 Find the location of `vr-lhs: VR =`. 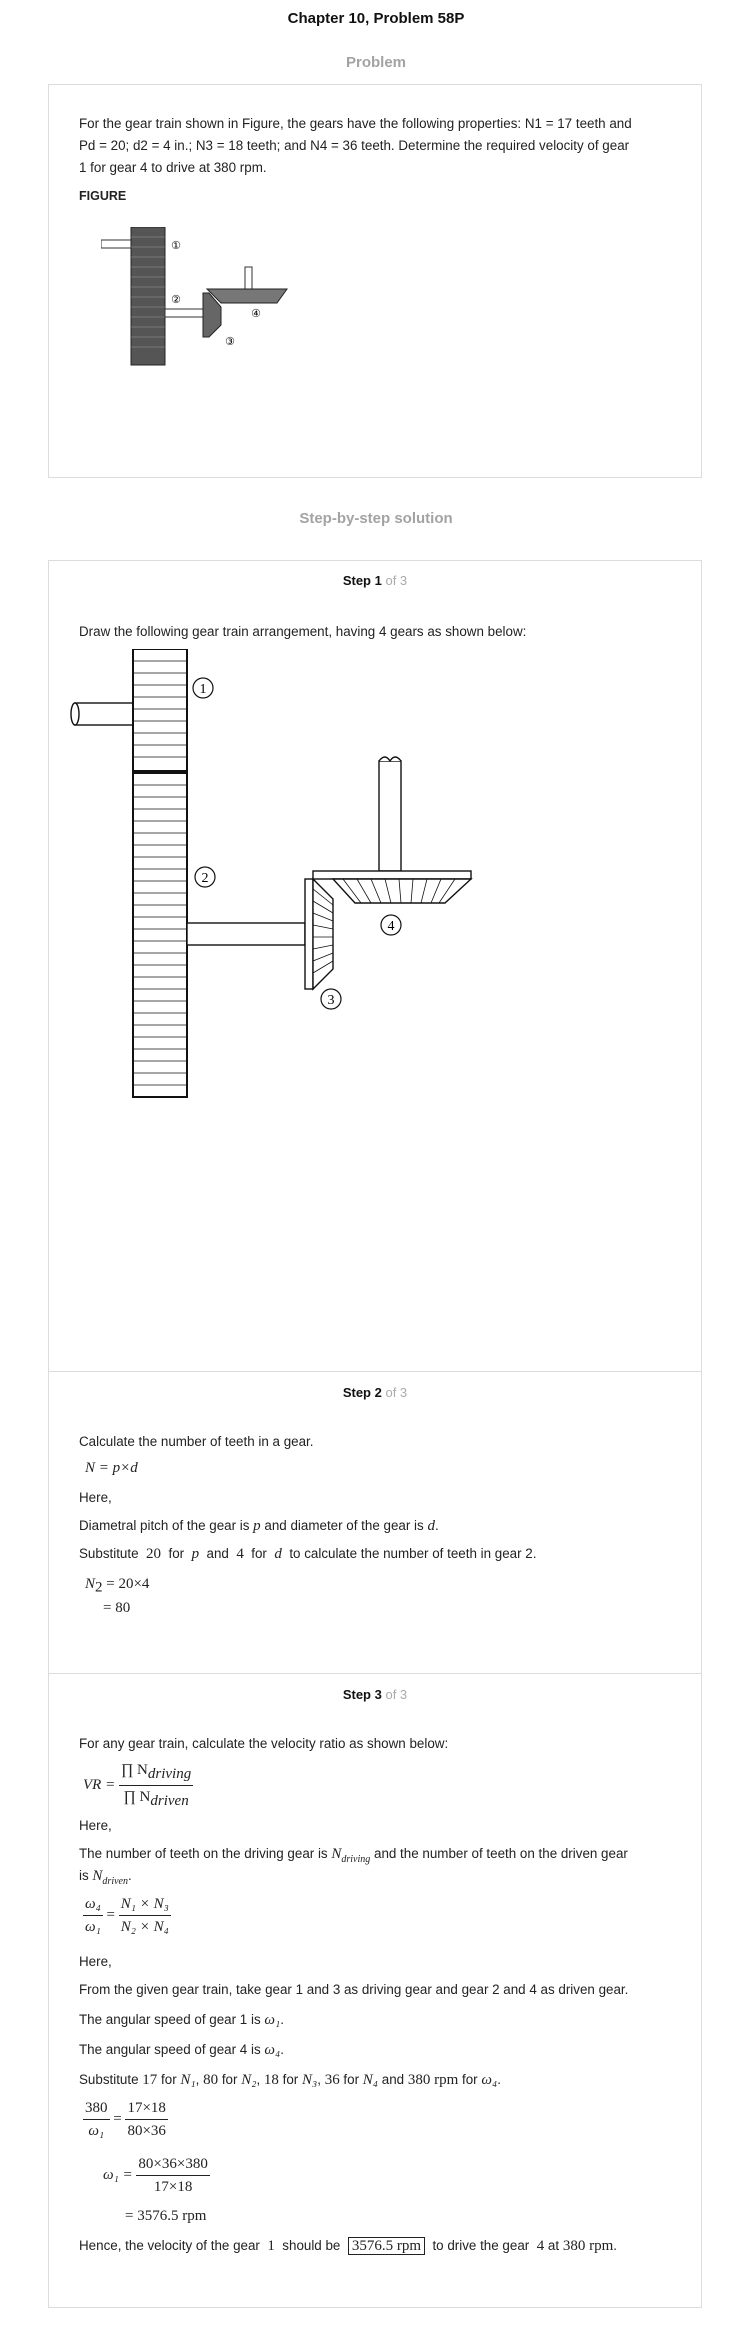

vr-lhs: VR = is located at coordinates (99, 1785).